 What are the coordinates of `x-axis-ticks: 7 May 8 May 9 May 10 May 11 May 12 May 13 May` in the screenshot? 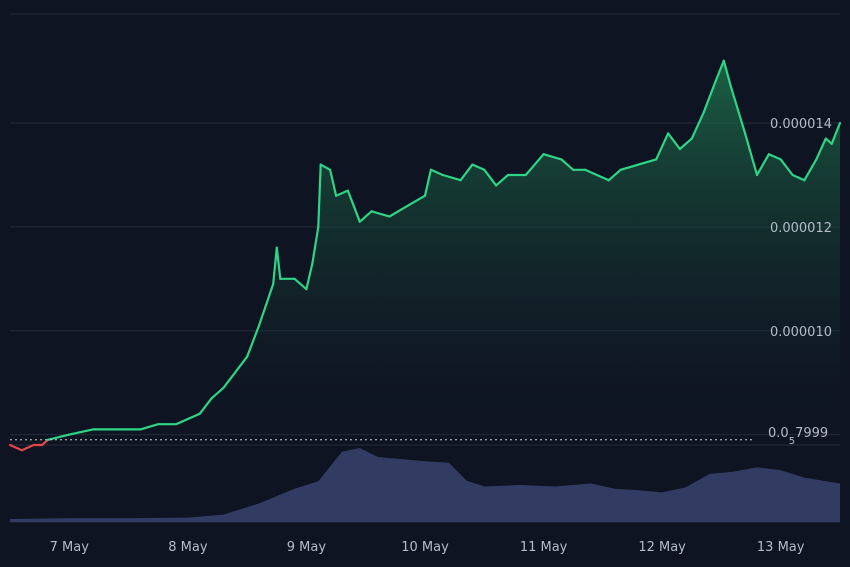 It's located at (427, 547).